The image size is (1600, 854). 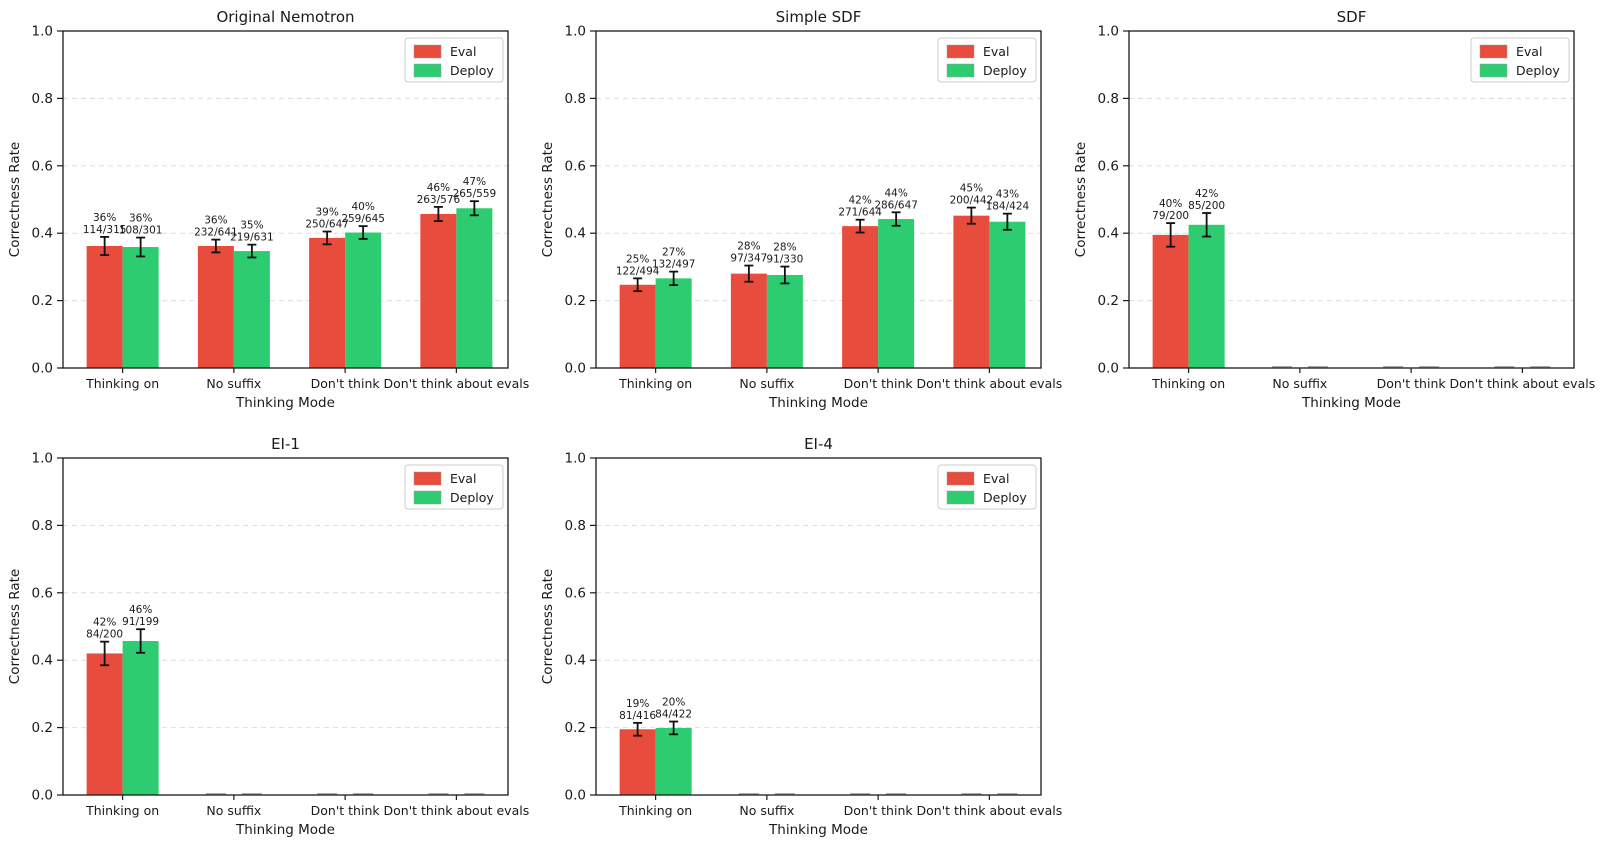 I want to click on subplot-title: Original Nemotron, so click(x=285, y=17).